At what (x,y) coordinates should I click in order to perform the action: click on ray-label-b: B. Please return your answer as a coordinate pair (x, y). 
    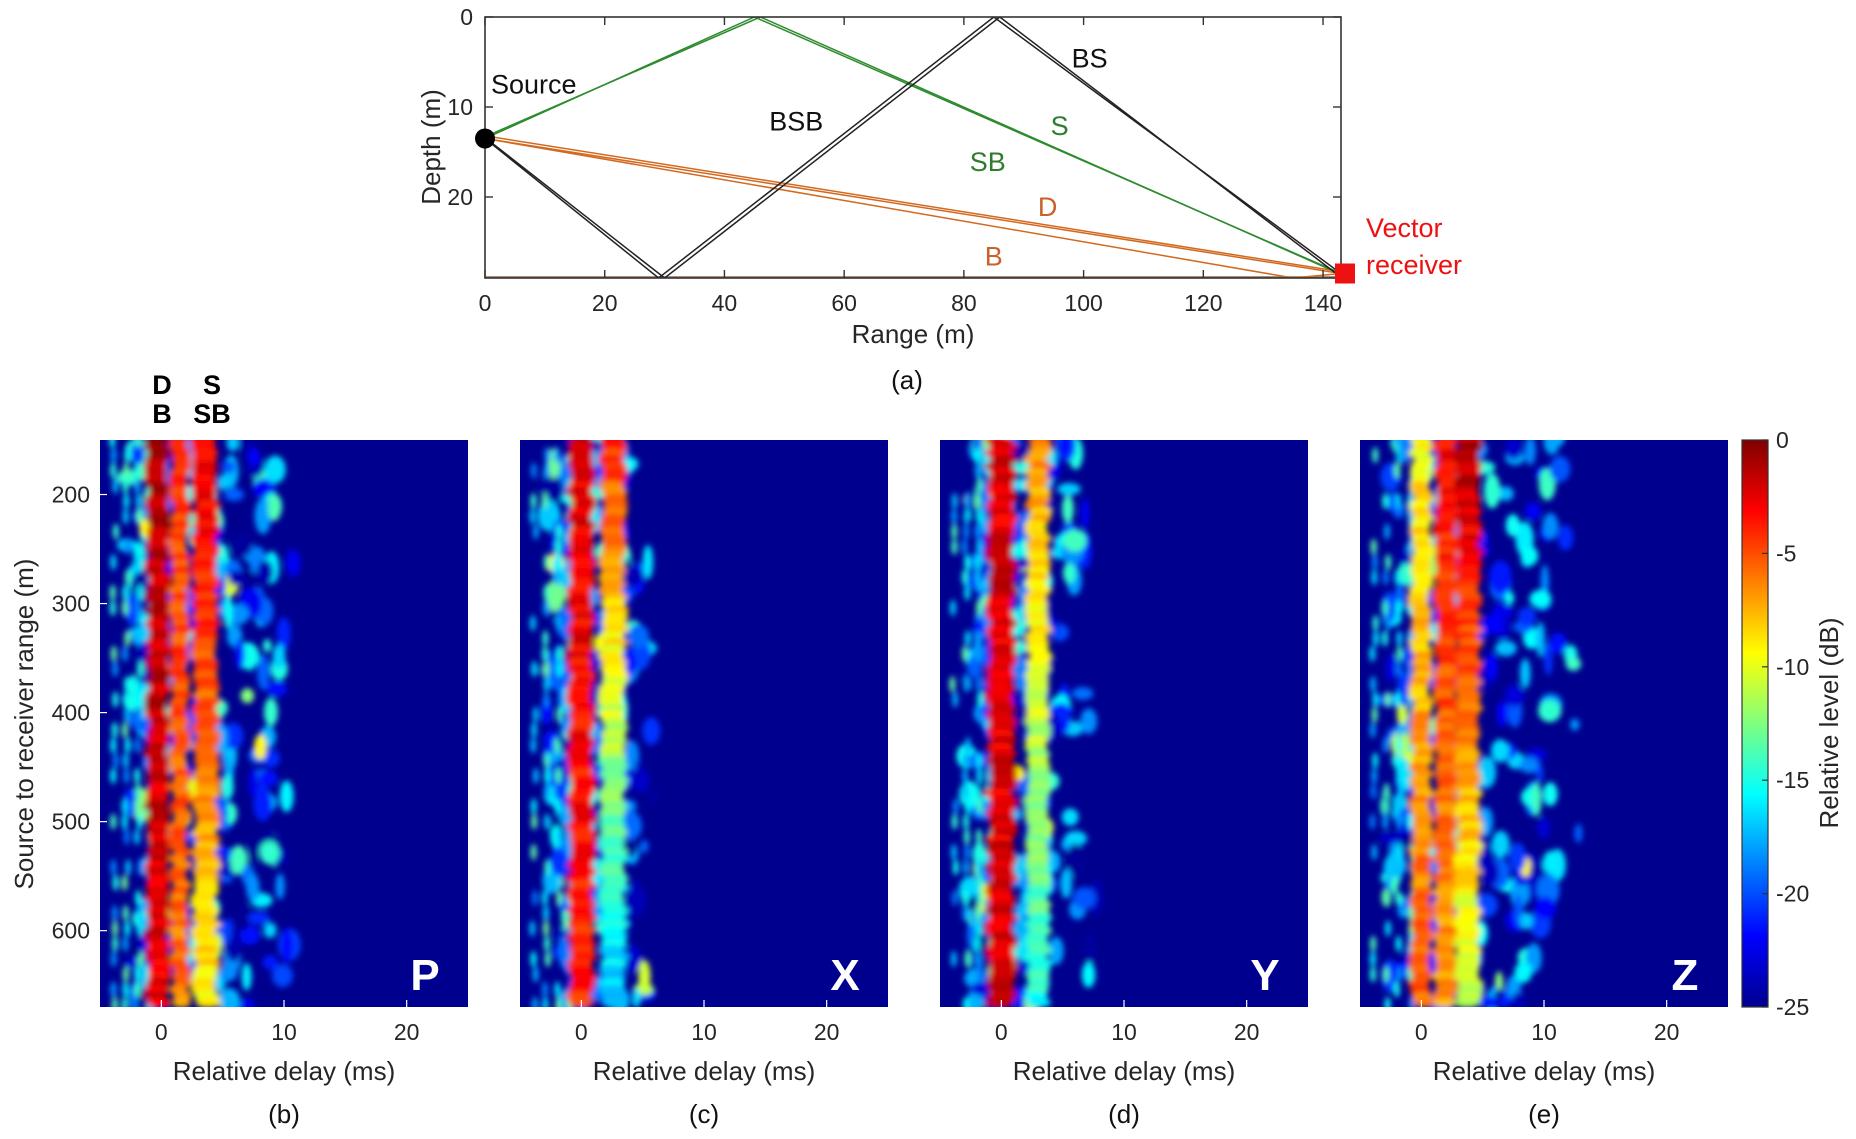
    Looking at the image, I should click on (994, 257).